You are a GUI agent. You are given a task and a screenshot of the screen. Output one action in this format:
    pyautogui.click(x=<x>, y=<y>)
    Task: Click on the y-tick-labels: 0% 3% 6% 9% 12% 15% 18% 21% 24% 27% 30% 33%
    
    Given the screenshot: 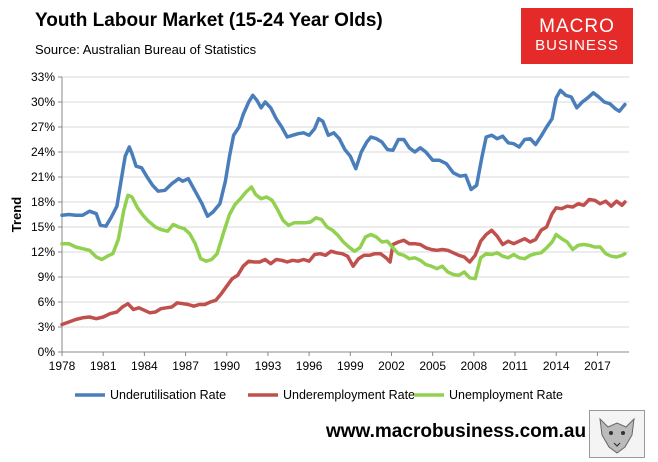 What is the action you would take?
    pyautogui.click(x=43, y=214)
    